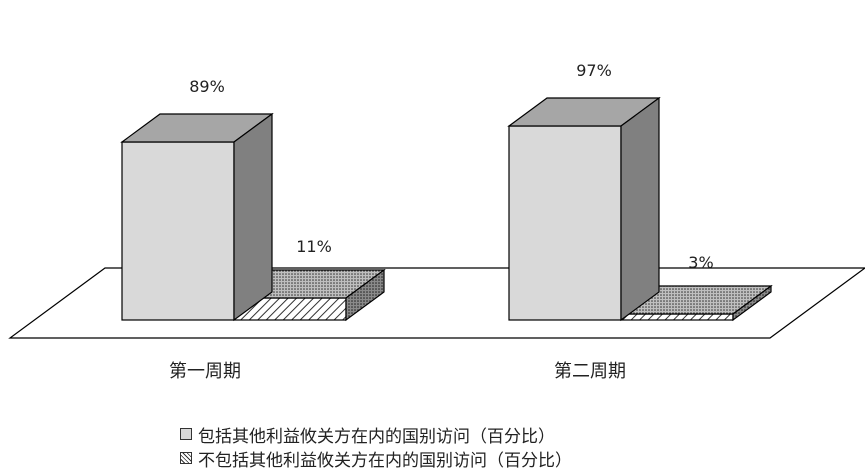  I want to click on legend-swatch-solid, so click(186, 434).